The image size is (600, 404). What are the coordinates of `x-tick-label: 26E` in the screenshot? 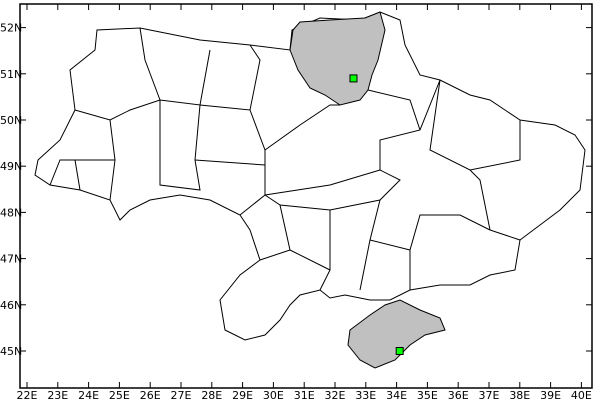 It's located at (150, 394).